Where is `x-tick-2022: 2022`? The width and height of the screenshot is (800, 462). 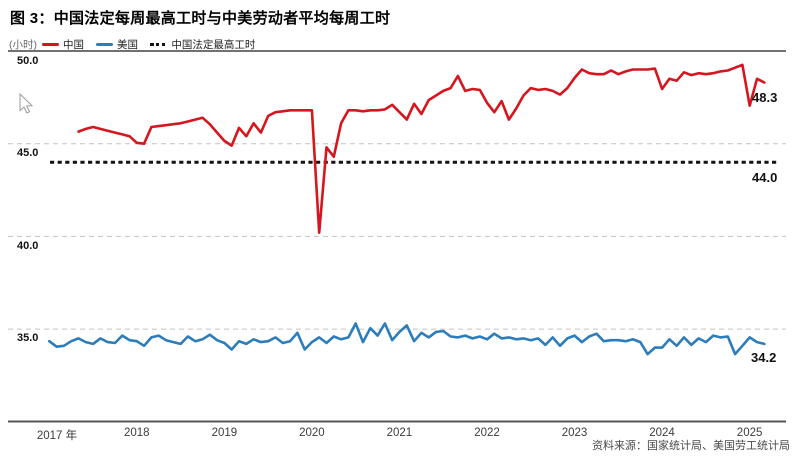 x-tick-2022: 2022 is located at coordinates (487, 433).